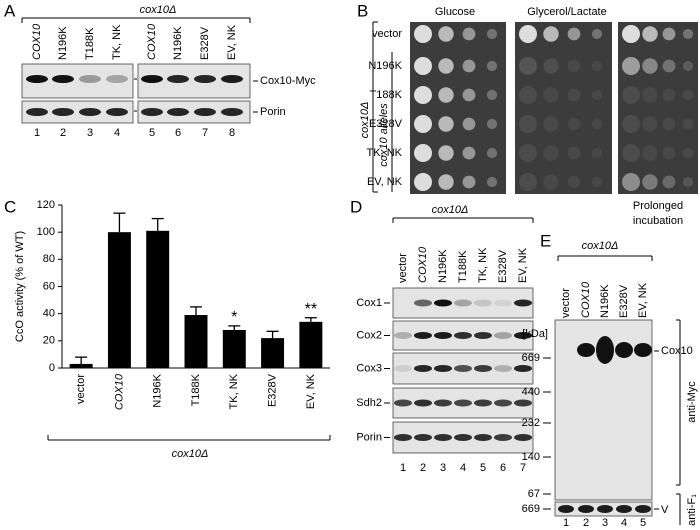 This screenshot has height=530, width=700. What do you see at coordinates (605, 301) in the screenshot?
I see `lane-label: N196K` at bounding box center [605, 301].